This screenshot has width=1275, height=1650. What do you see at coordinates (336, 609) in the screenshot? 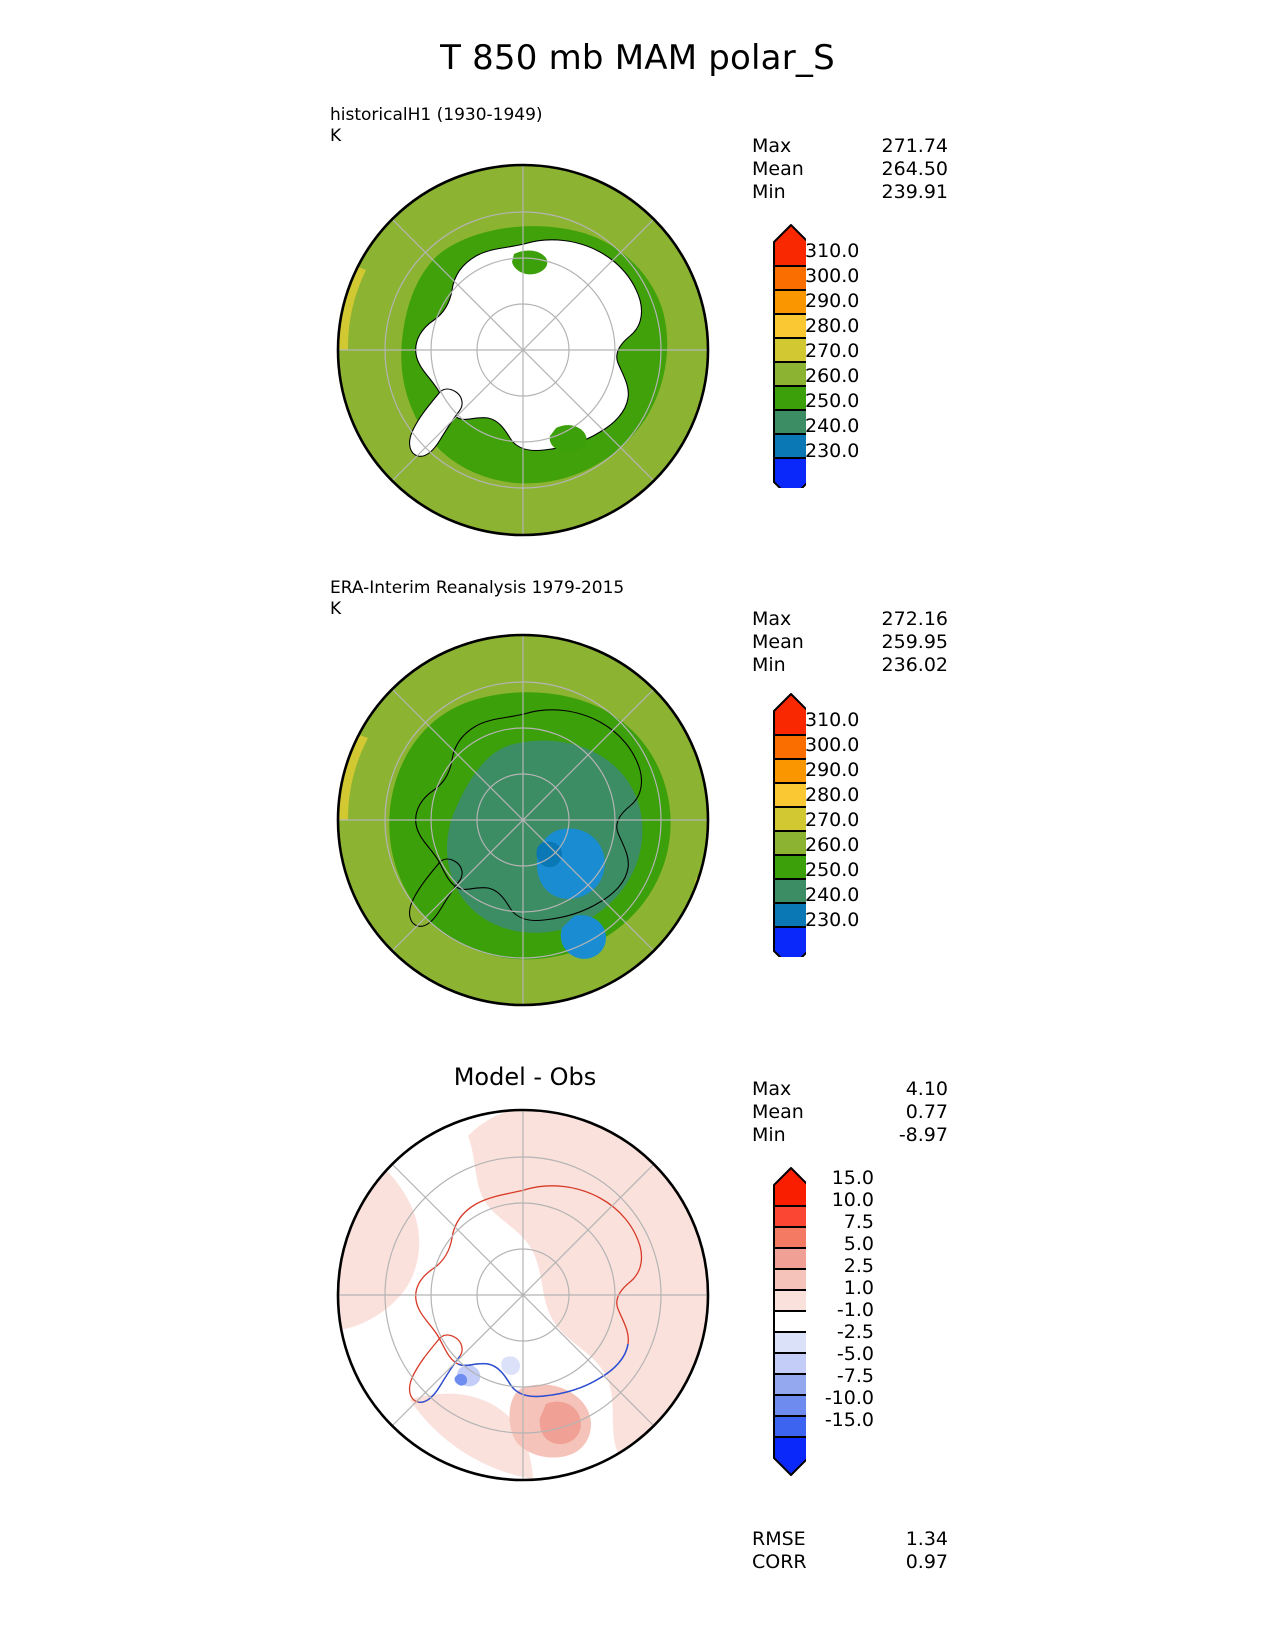
I see `panel-obs-units: K` at bounding box center [336, 609].